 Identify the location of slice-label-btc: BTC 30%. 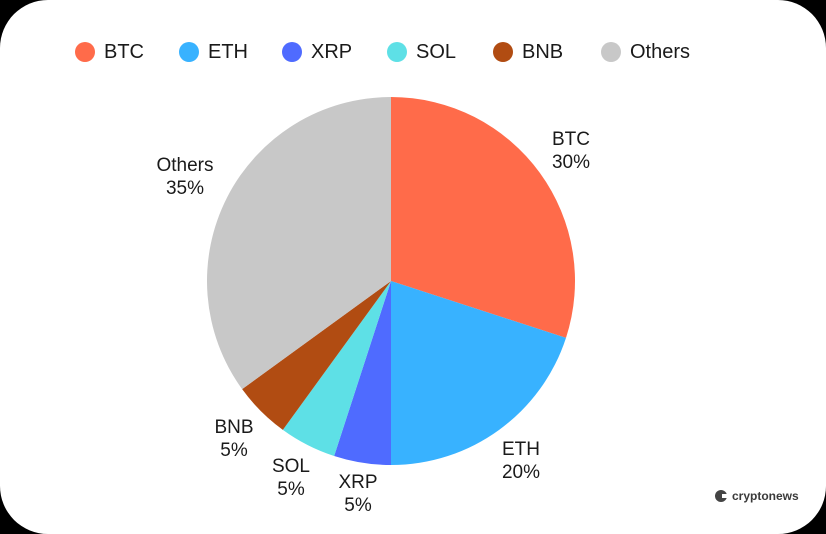
(571, 151).